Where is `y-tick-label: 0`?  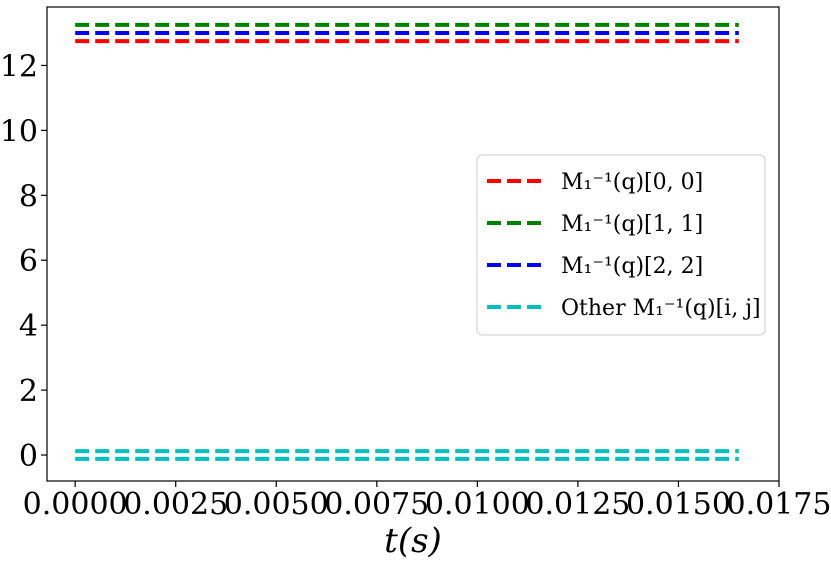
y-tick-label: 0 is located at coordinates (28, 456).